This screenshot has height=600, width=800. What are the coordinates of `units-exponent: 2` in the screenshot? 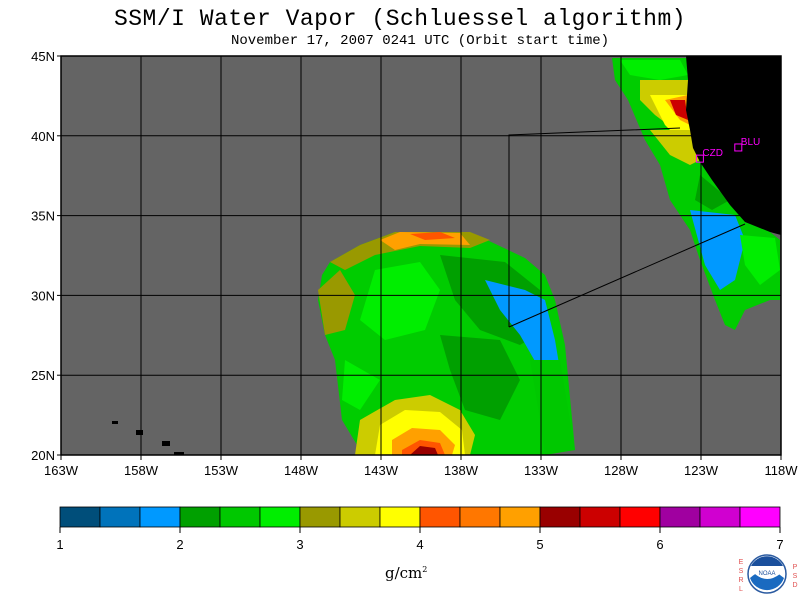 It's located at (425, 569).